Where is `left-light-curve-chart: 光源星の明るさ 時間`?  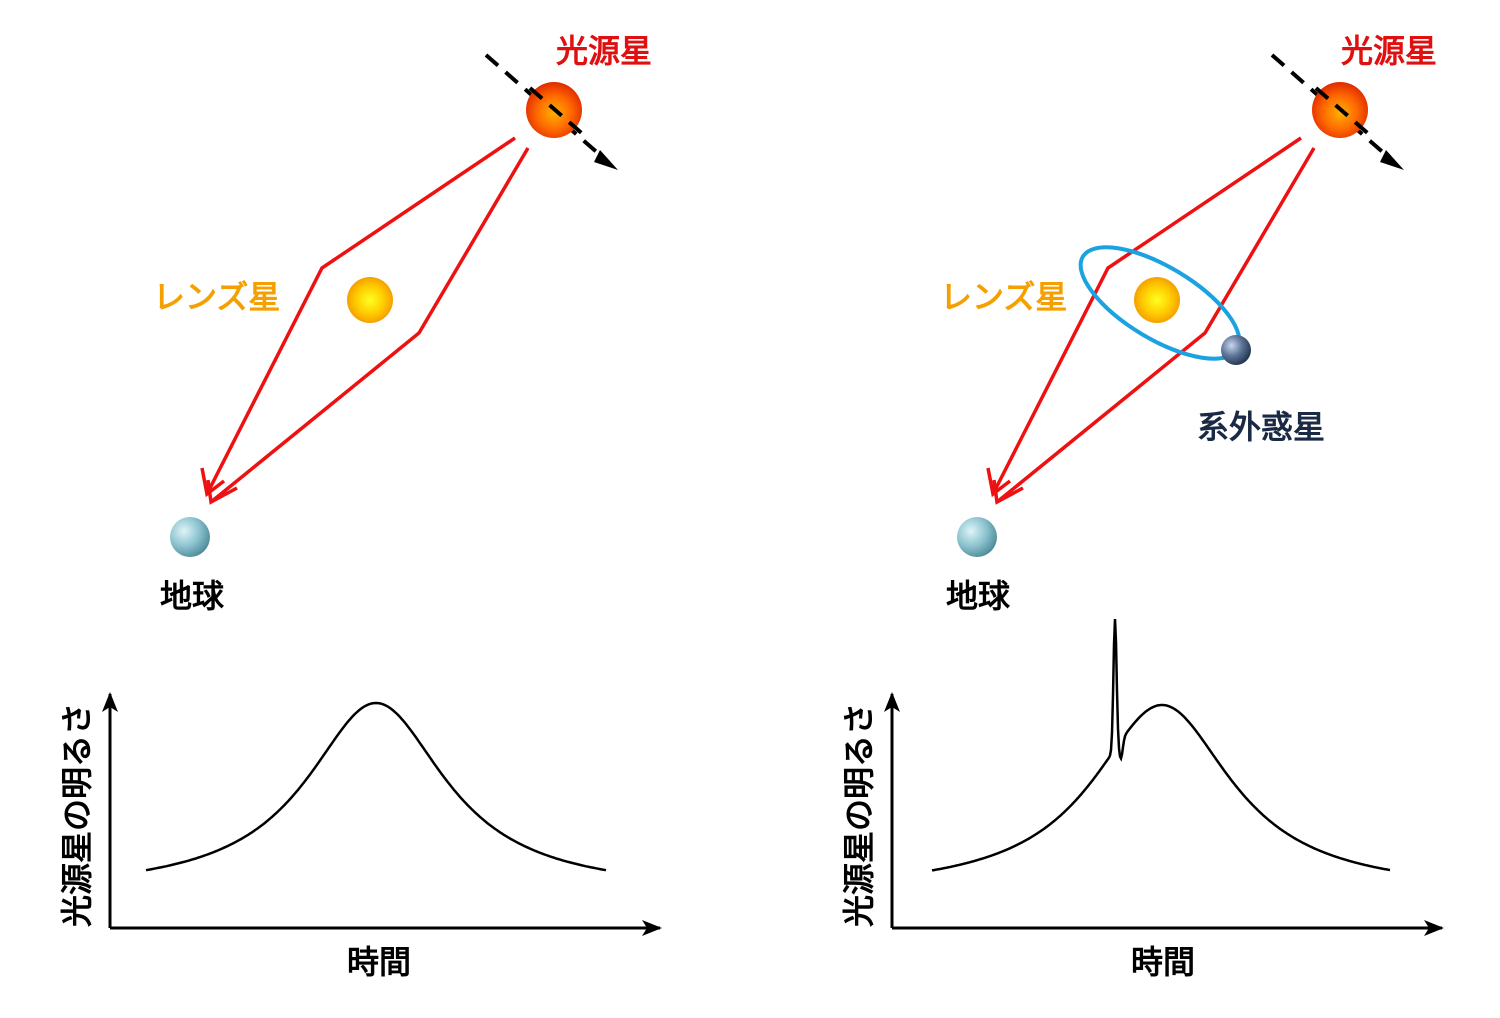 left-light-curve-chart: 光源星の明るさ 時間 is located at coordinates (360, 836).